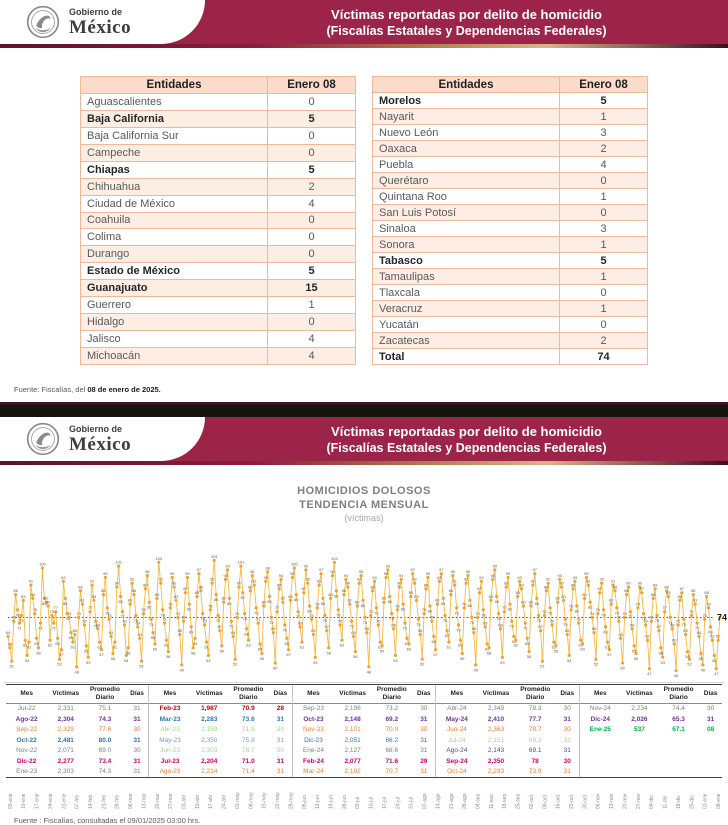  I want to click on cell-promedio: 69.1, so click(535, 751).